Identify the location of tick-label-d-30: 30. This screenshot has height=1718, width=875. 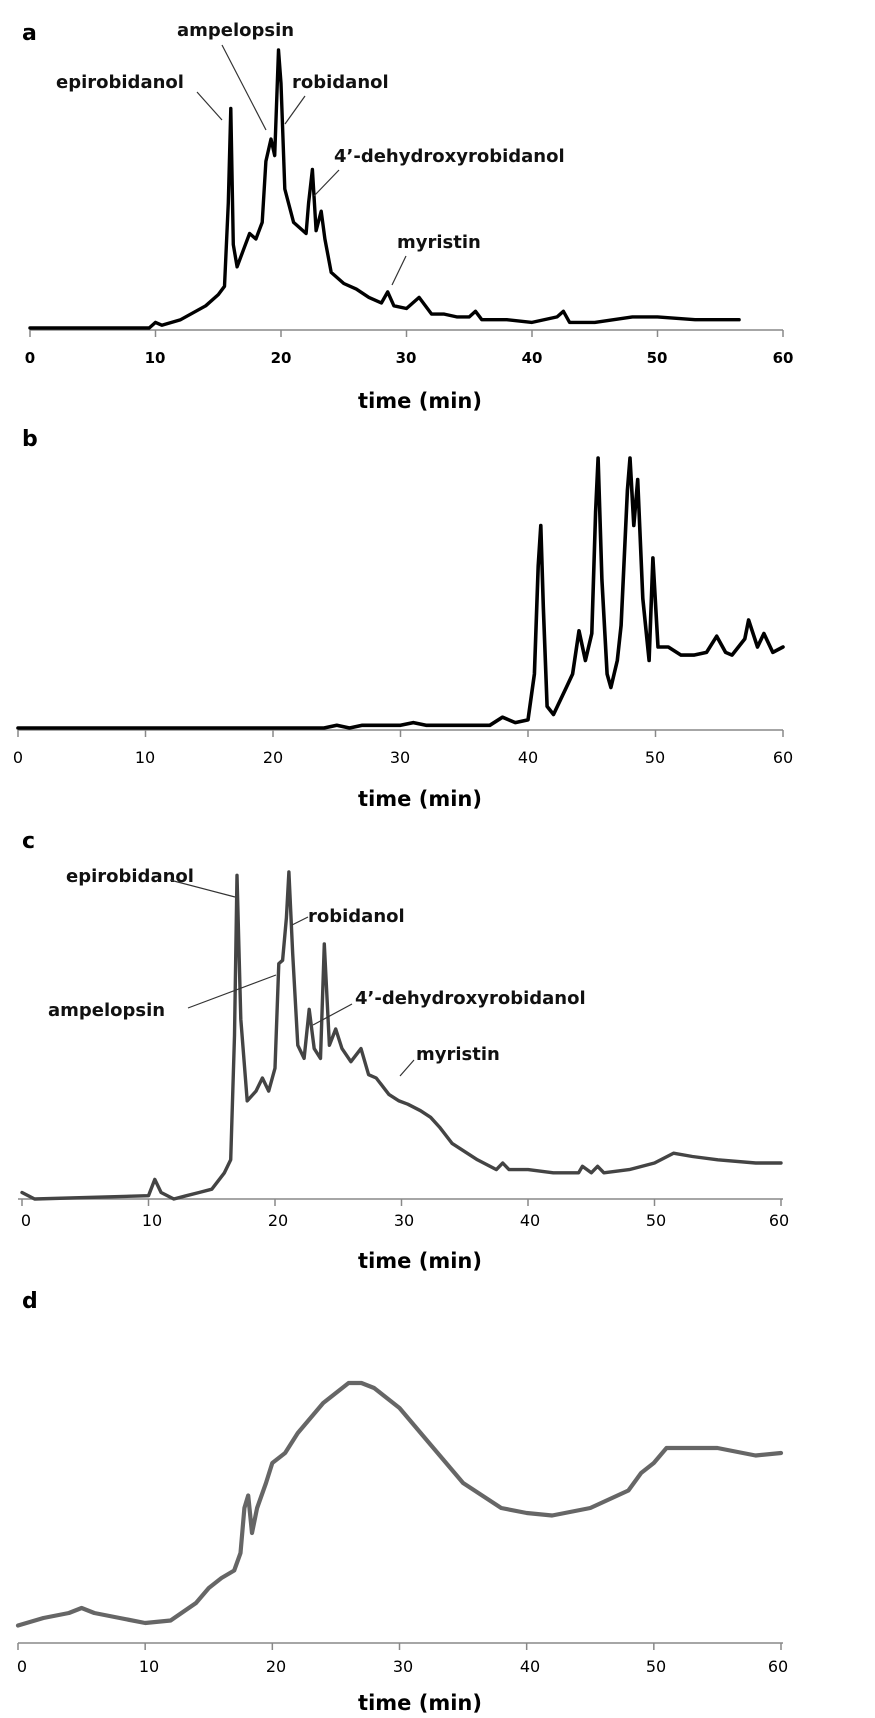
(403, 1666).